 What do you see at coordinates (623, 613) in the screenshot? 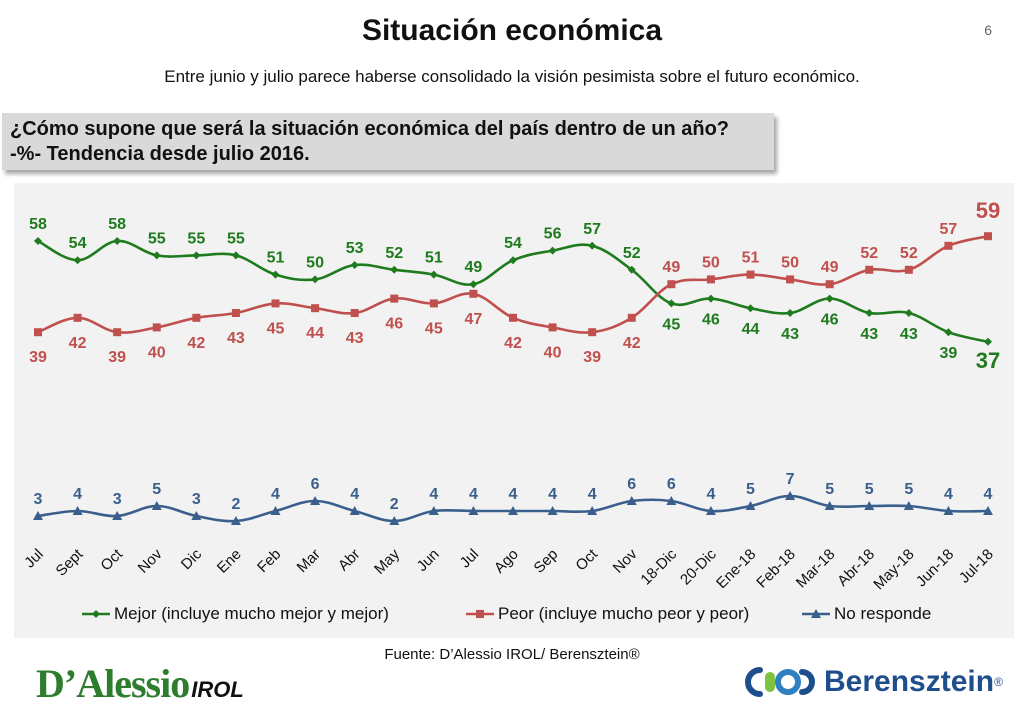
I see `legend-label-peor: Peor (incluye mucho peor y peor)` at bounding box center [623, 613].